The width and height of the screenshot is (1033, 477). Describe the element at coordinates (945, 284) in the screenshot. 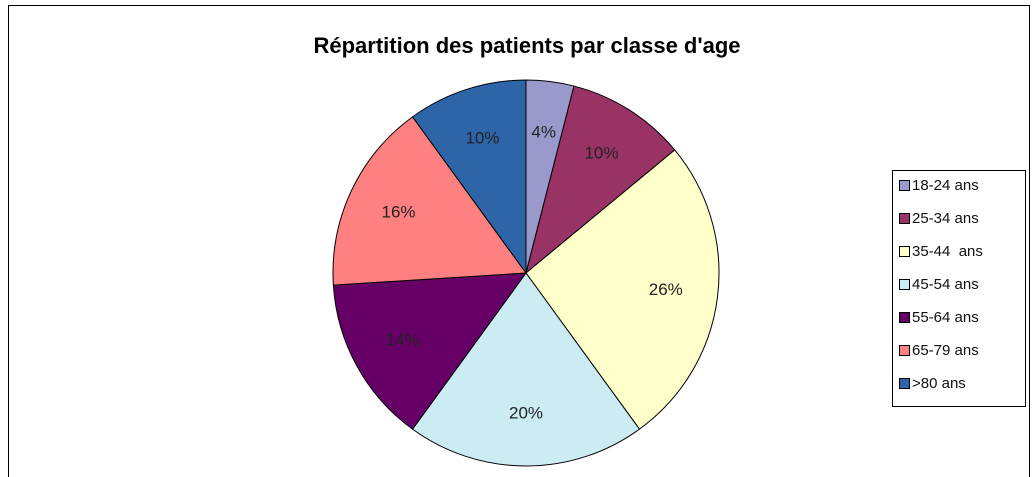

I see `legend-label: 45-54 ans` at that location.